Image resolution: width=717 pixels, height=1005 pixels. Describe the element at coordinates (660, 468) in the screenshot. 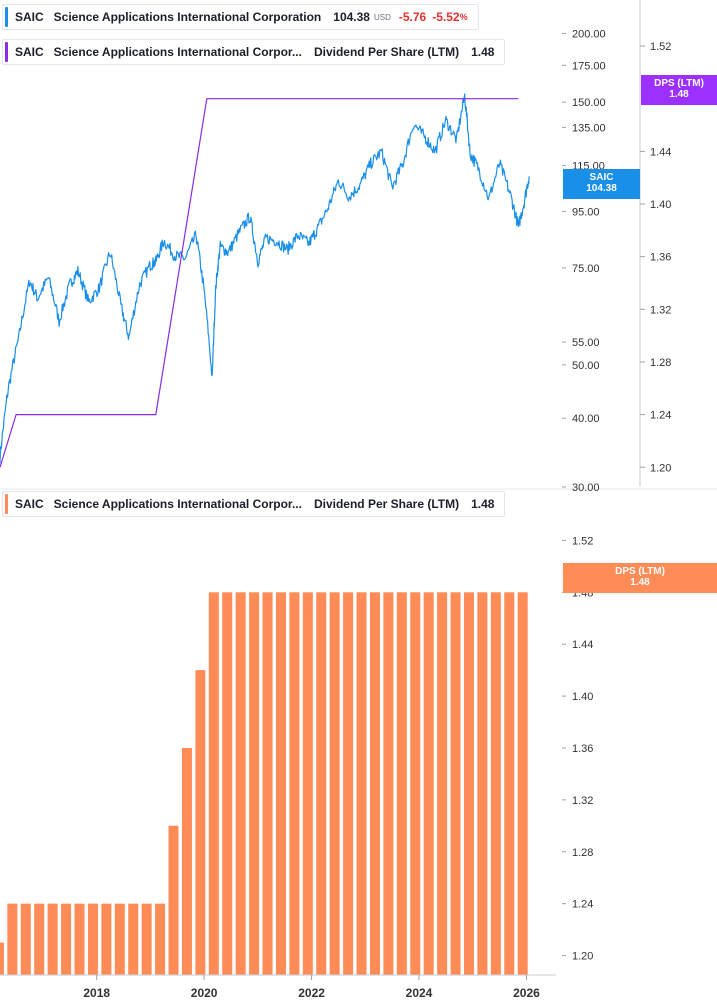

I see `dps-tick-label: 1.20` at that location.